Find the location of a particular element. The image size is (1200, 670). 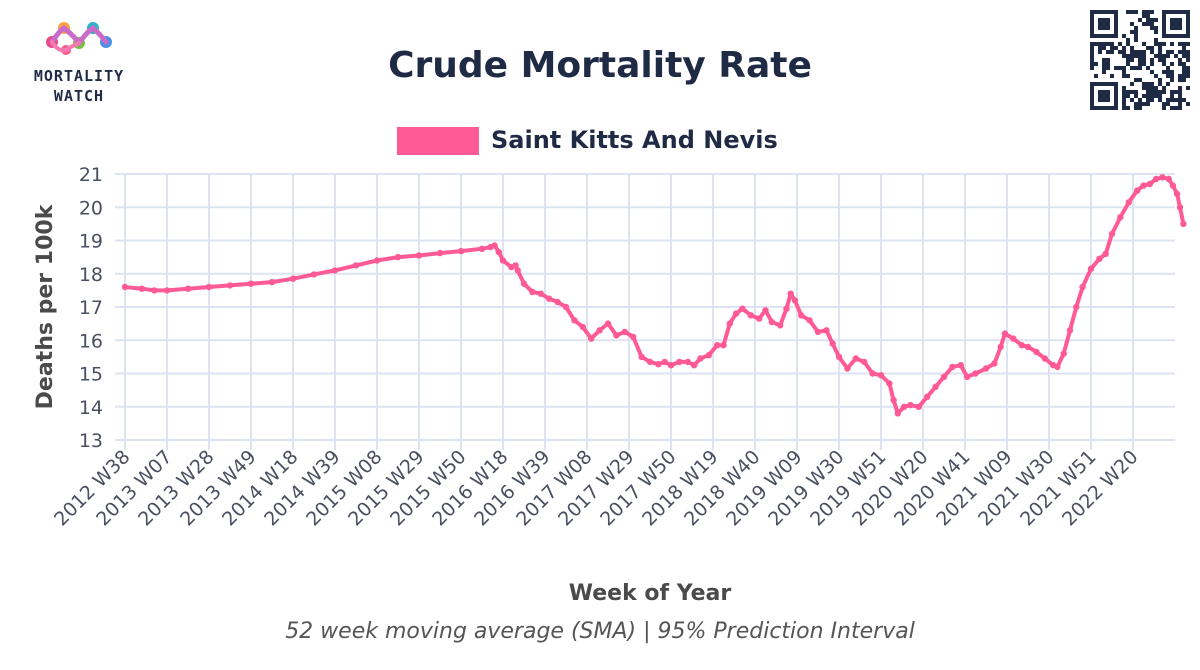

legend-label: Saint Kitts And Nevis is located at coordinates (634, 140).